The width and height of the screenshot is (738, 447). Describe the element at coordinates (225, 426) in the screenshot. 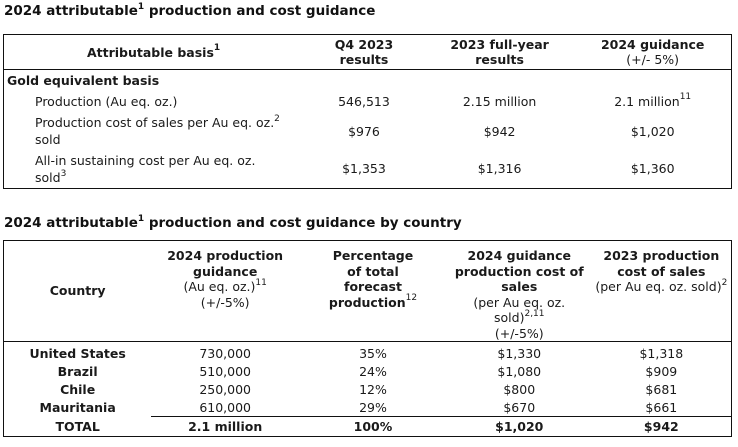

I see `cell-total-production: 2.1 million` at that location.